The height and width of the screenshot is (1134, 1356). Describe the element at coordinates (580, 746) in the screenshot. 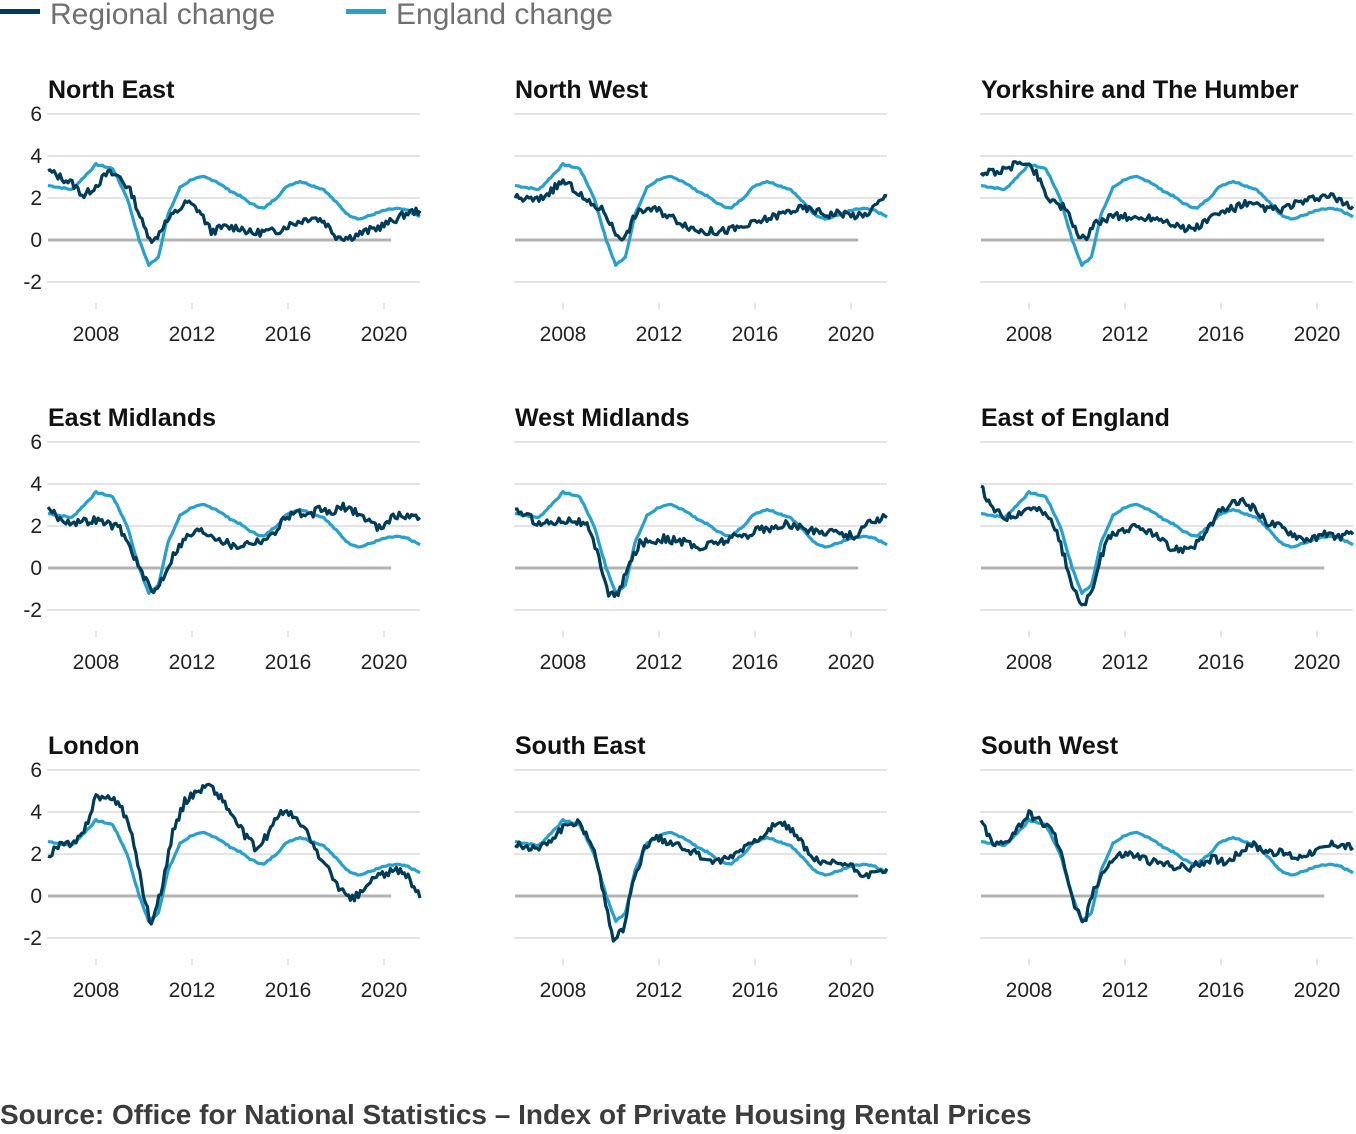

I see `panel-title: South East` at that location.